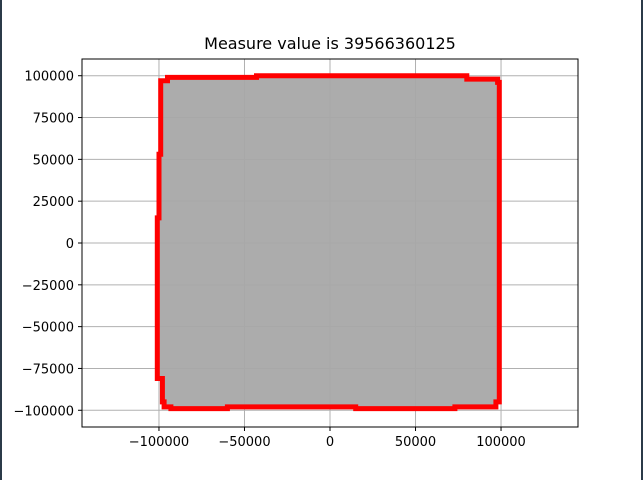  What do you see at coordinates (642, 240) in the screenshot?
I see `window-edge-right` at bounding box center [642, 240].